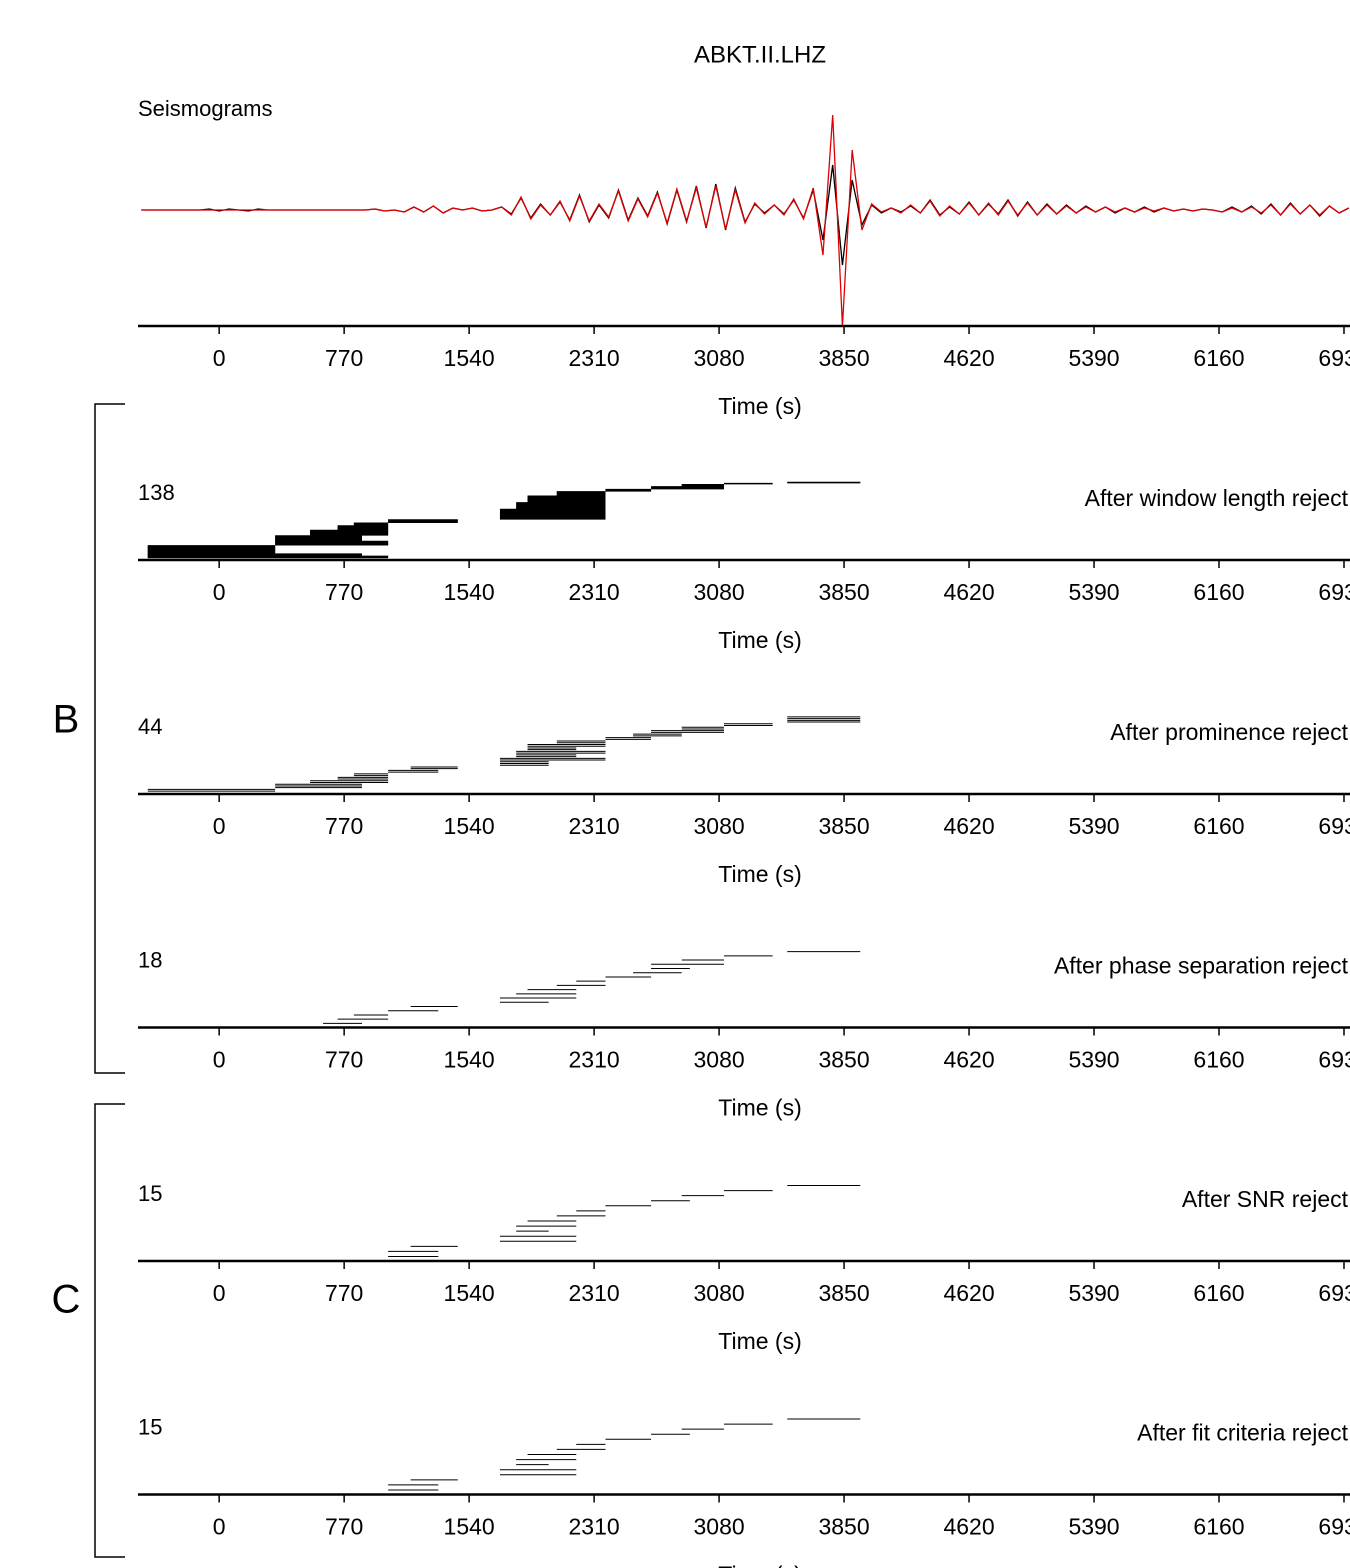  Describe the element at coordinates (66, 720) in the screenshot. I see `group-label: B` at that location.